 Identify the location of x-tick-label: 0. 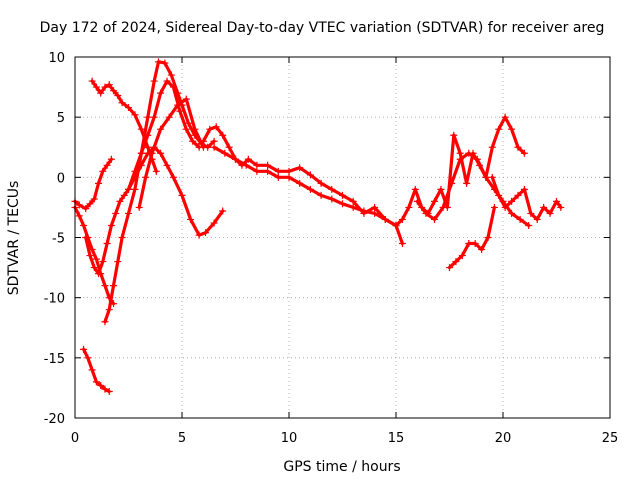
(75, 438).